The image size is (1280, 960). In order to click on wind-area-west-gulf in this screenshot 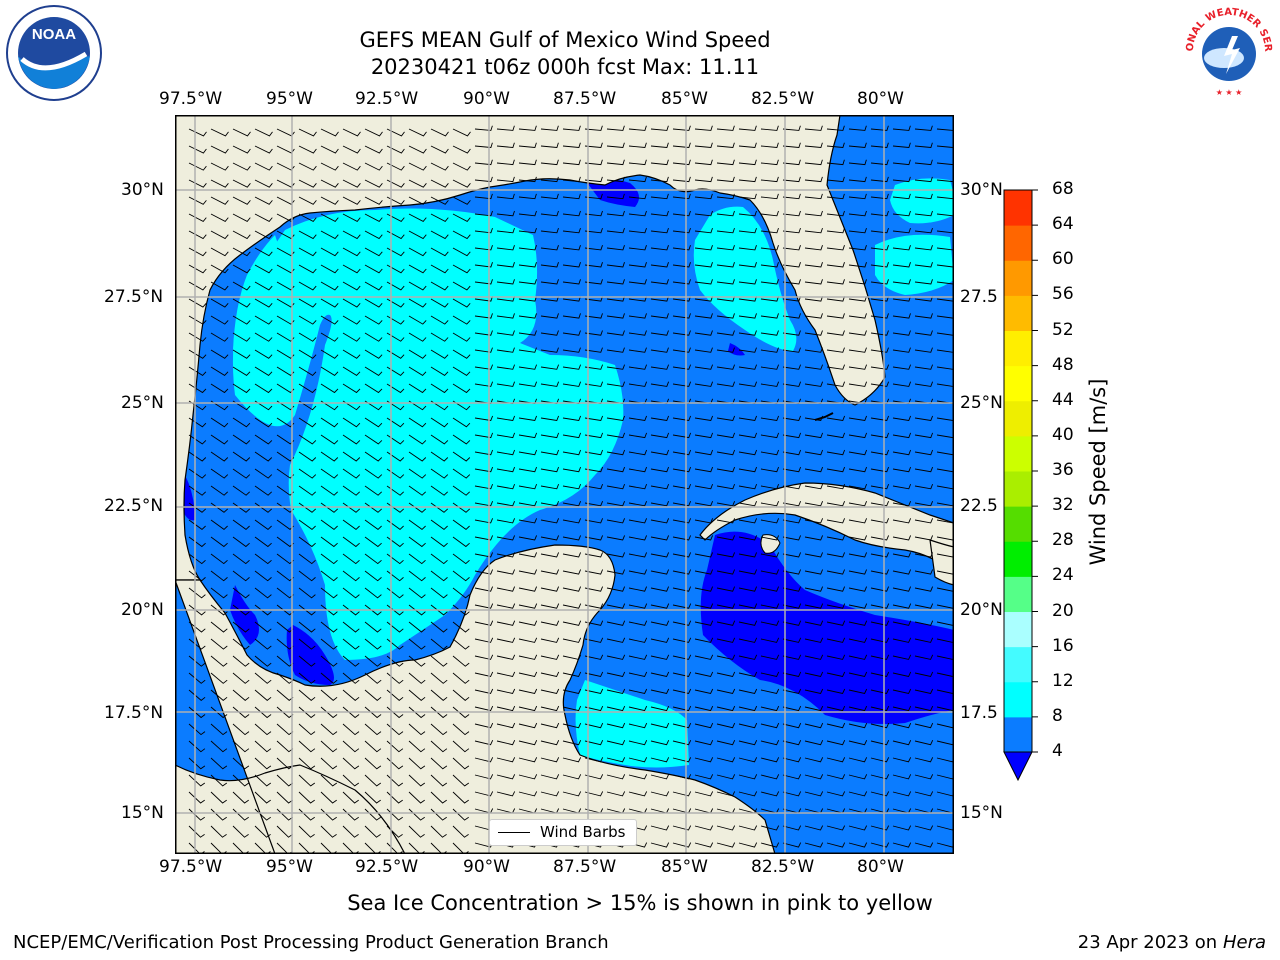, I will do `click(263, 315)`.